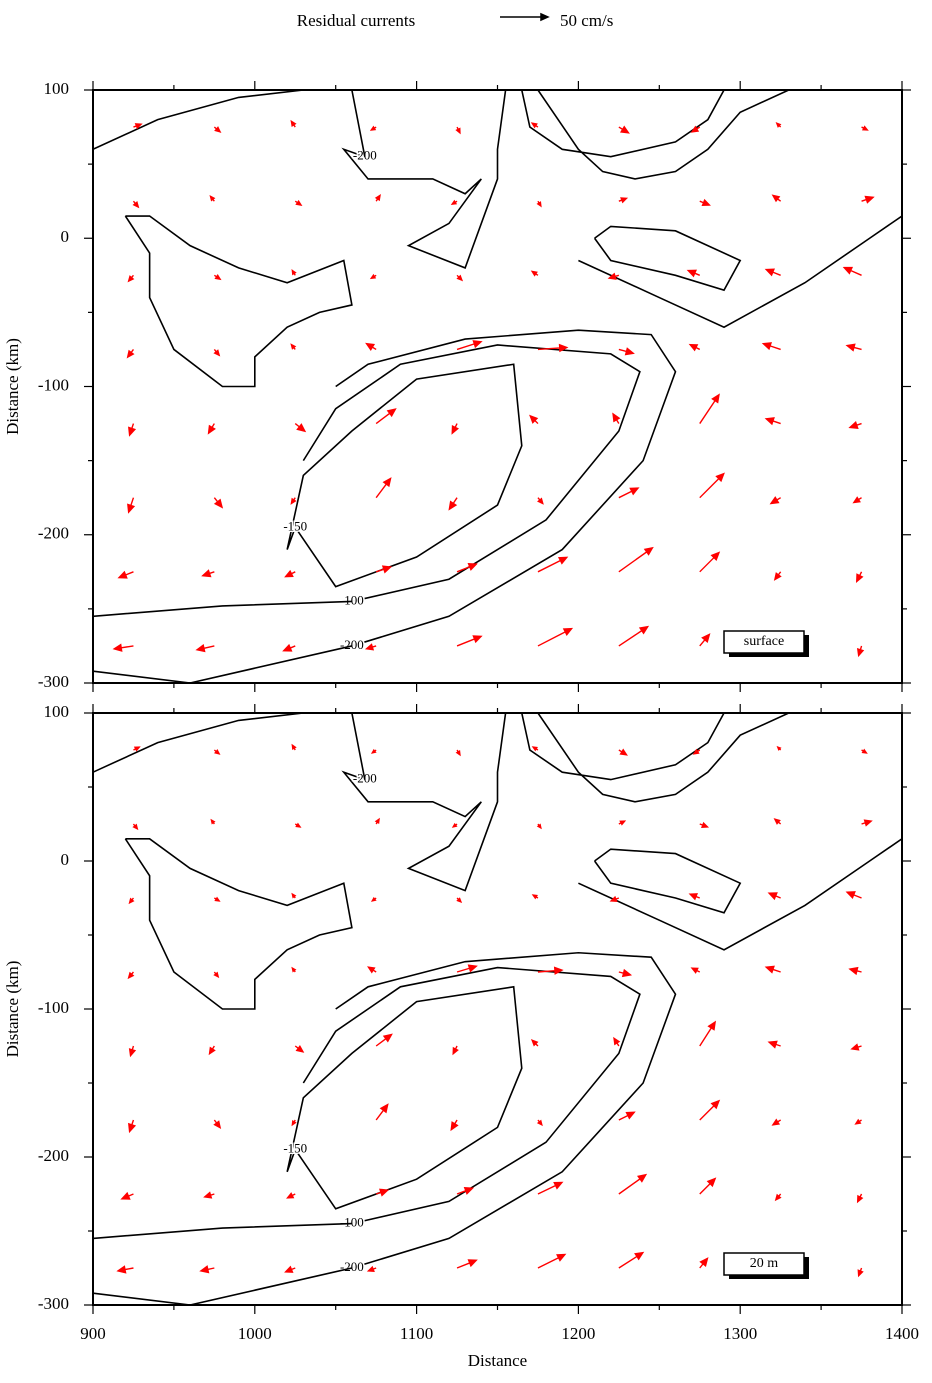 This screenshot has height=1383, width=932. I want to click on y-tick-label: -100, so click(53, 384).